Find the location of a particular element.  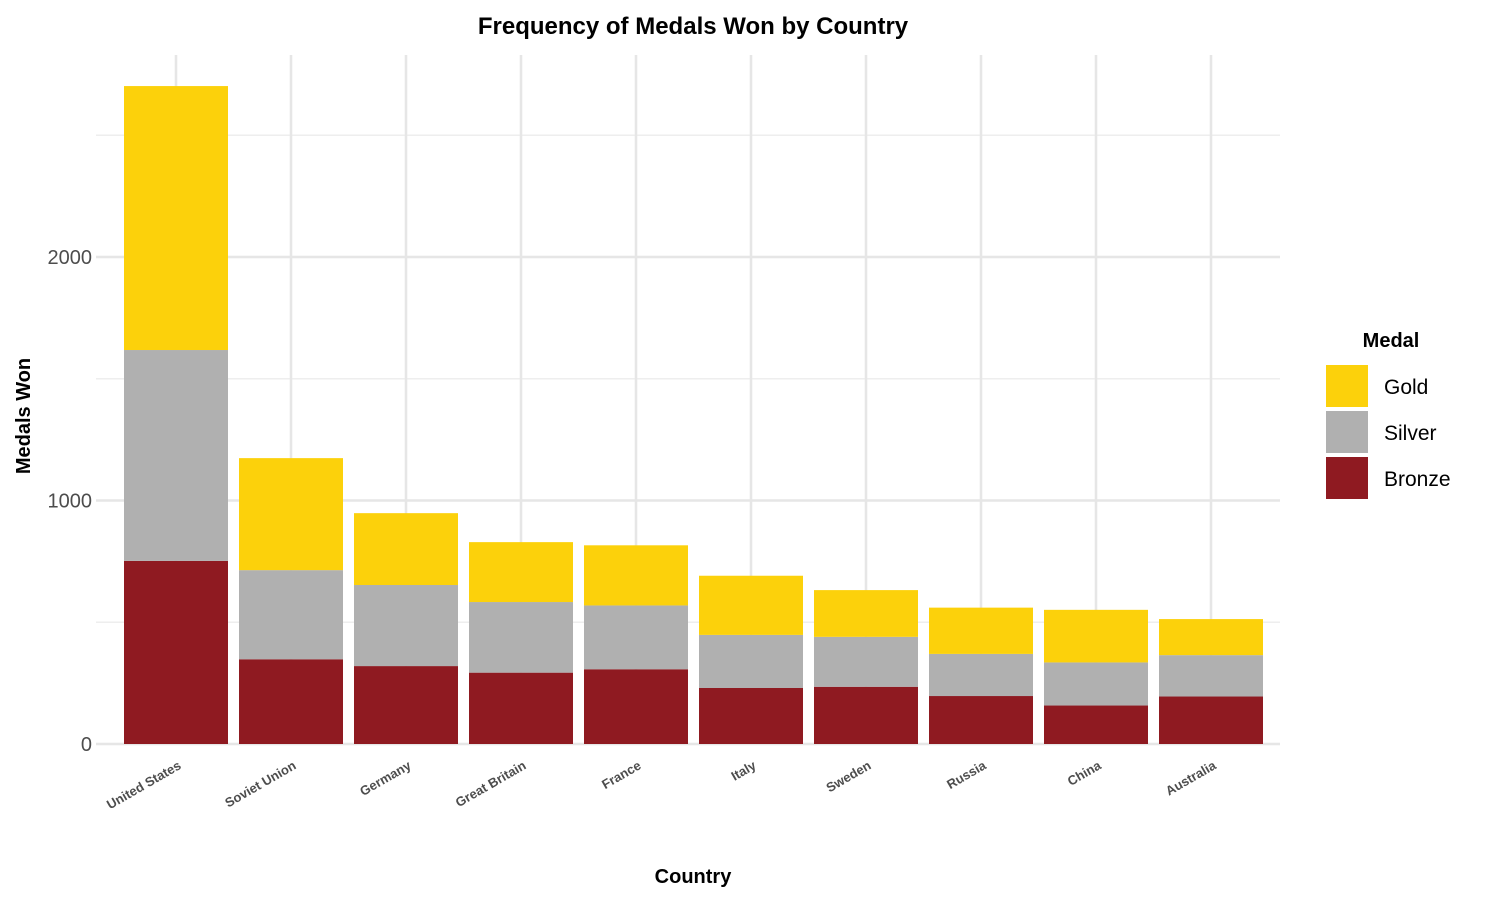

bar-france-gold is located at coordinates (636, 575).